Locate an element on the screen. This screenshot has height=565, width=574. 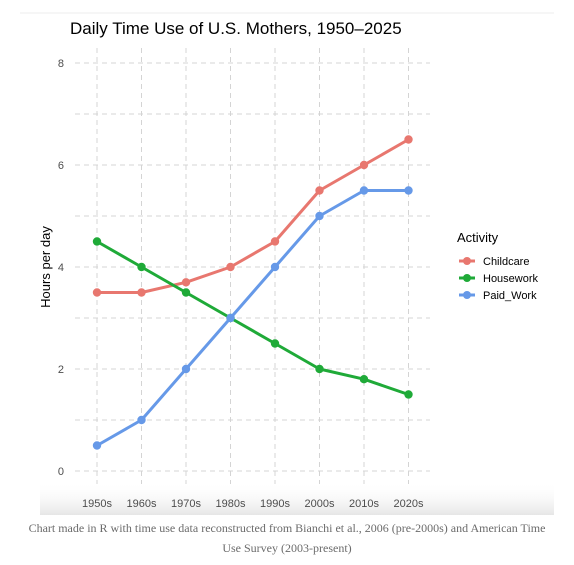
legend-label: Paid_Work is located at coordinates (510, 296).